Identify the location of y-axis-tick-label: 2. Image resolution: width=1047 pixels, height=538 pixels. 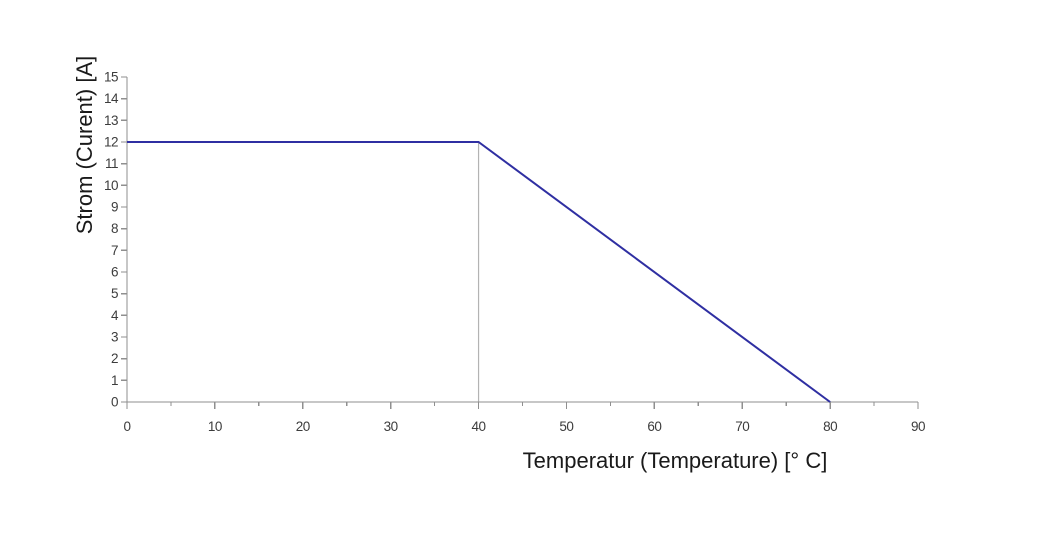
(114, 358).